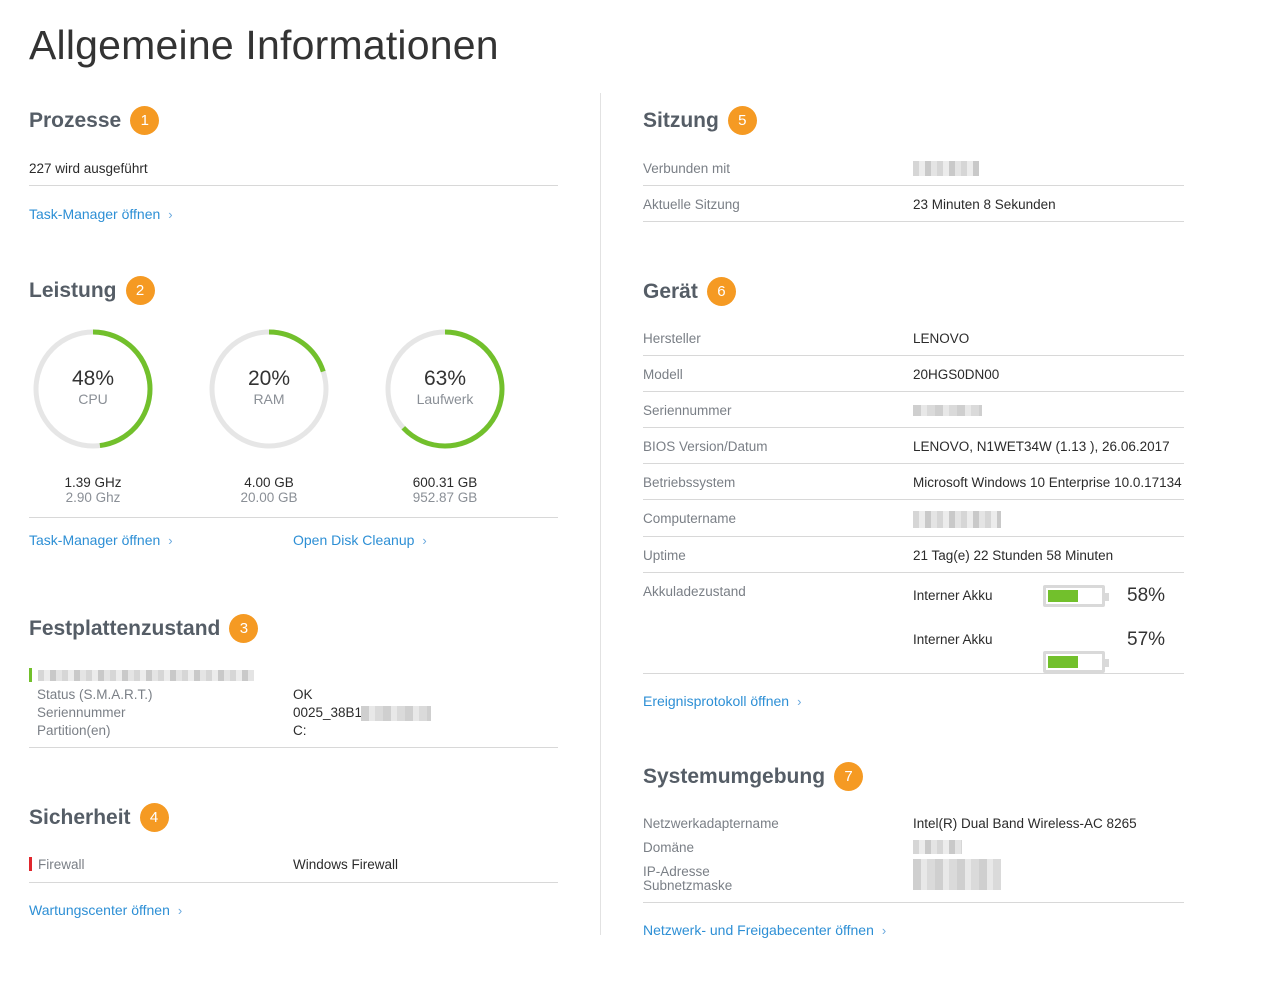 The image size is (1280, 987). Describe the element at coordinates (293, 747) in the screenshot. I see `disk-health-divider` at that location.